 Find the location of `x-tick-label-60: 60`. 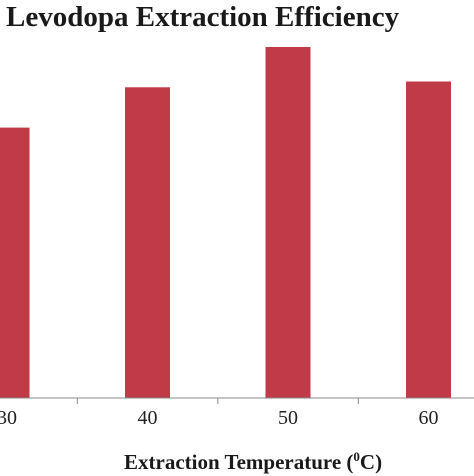

x-tick-label-60: 60 is located at coordinates (429, 418).